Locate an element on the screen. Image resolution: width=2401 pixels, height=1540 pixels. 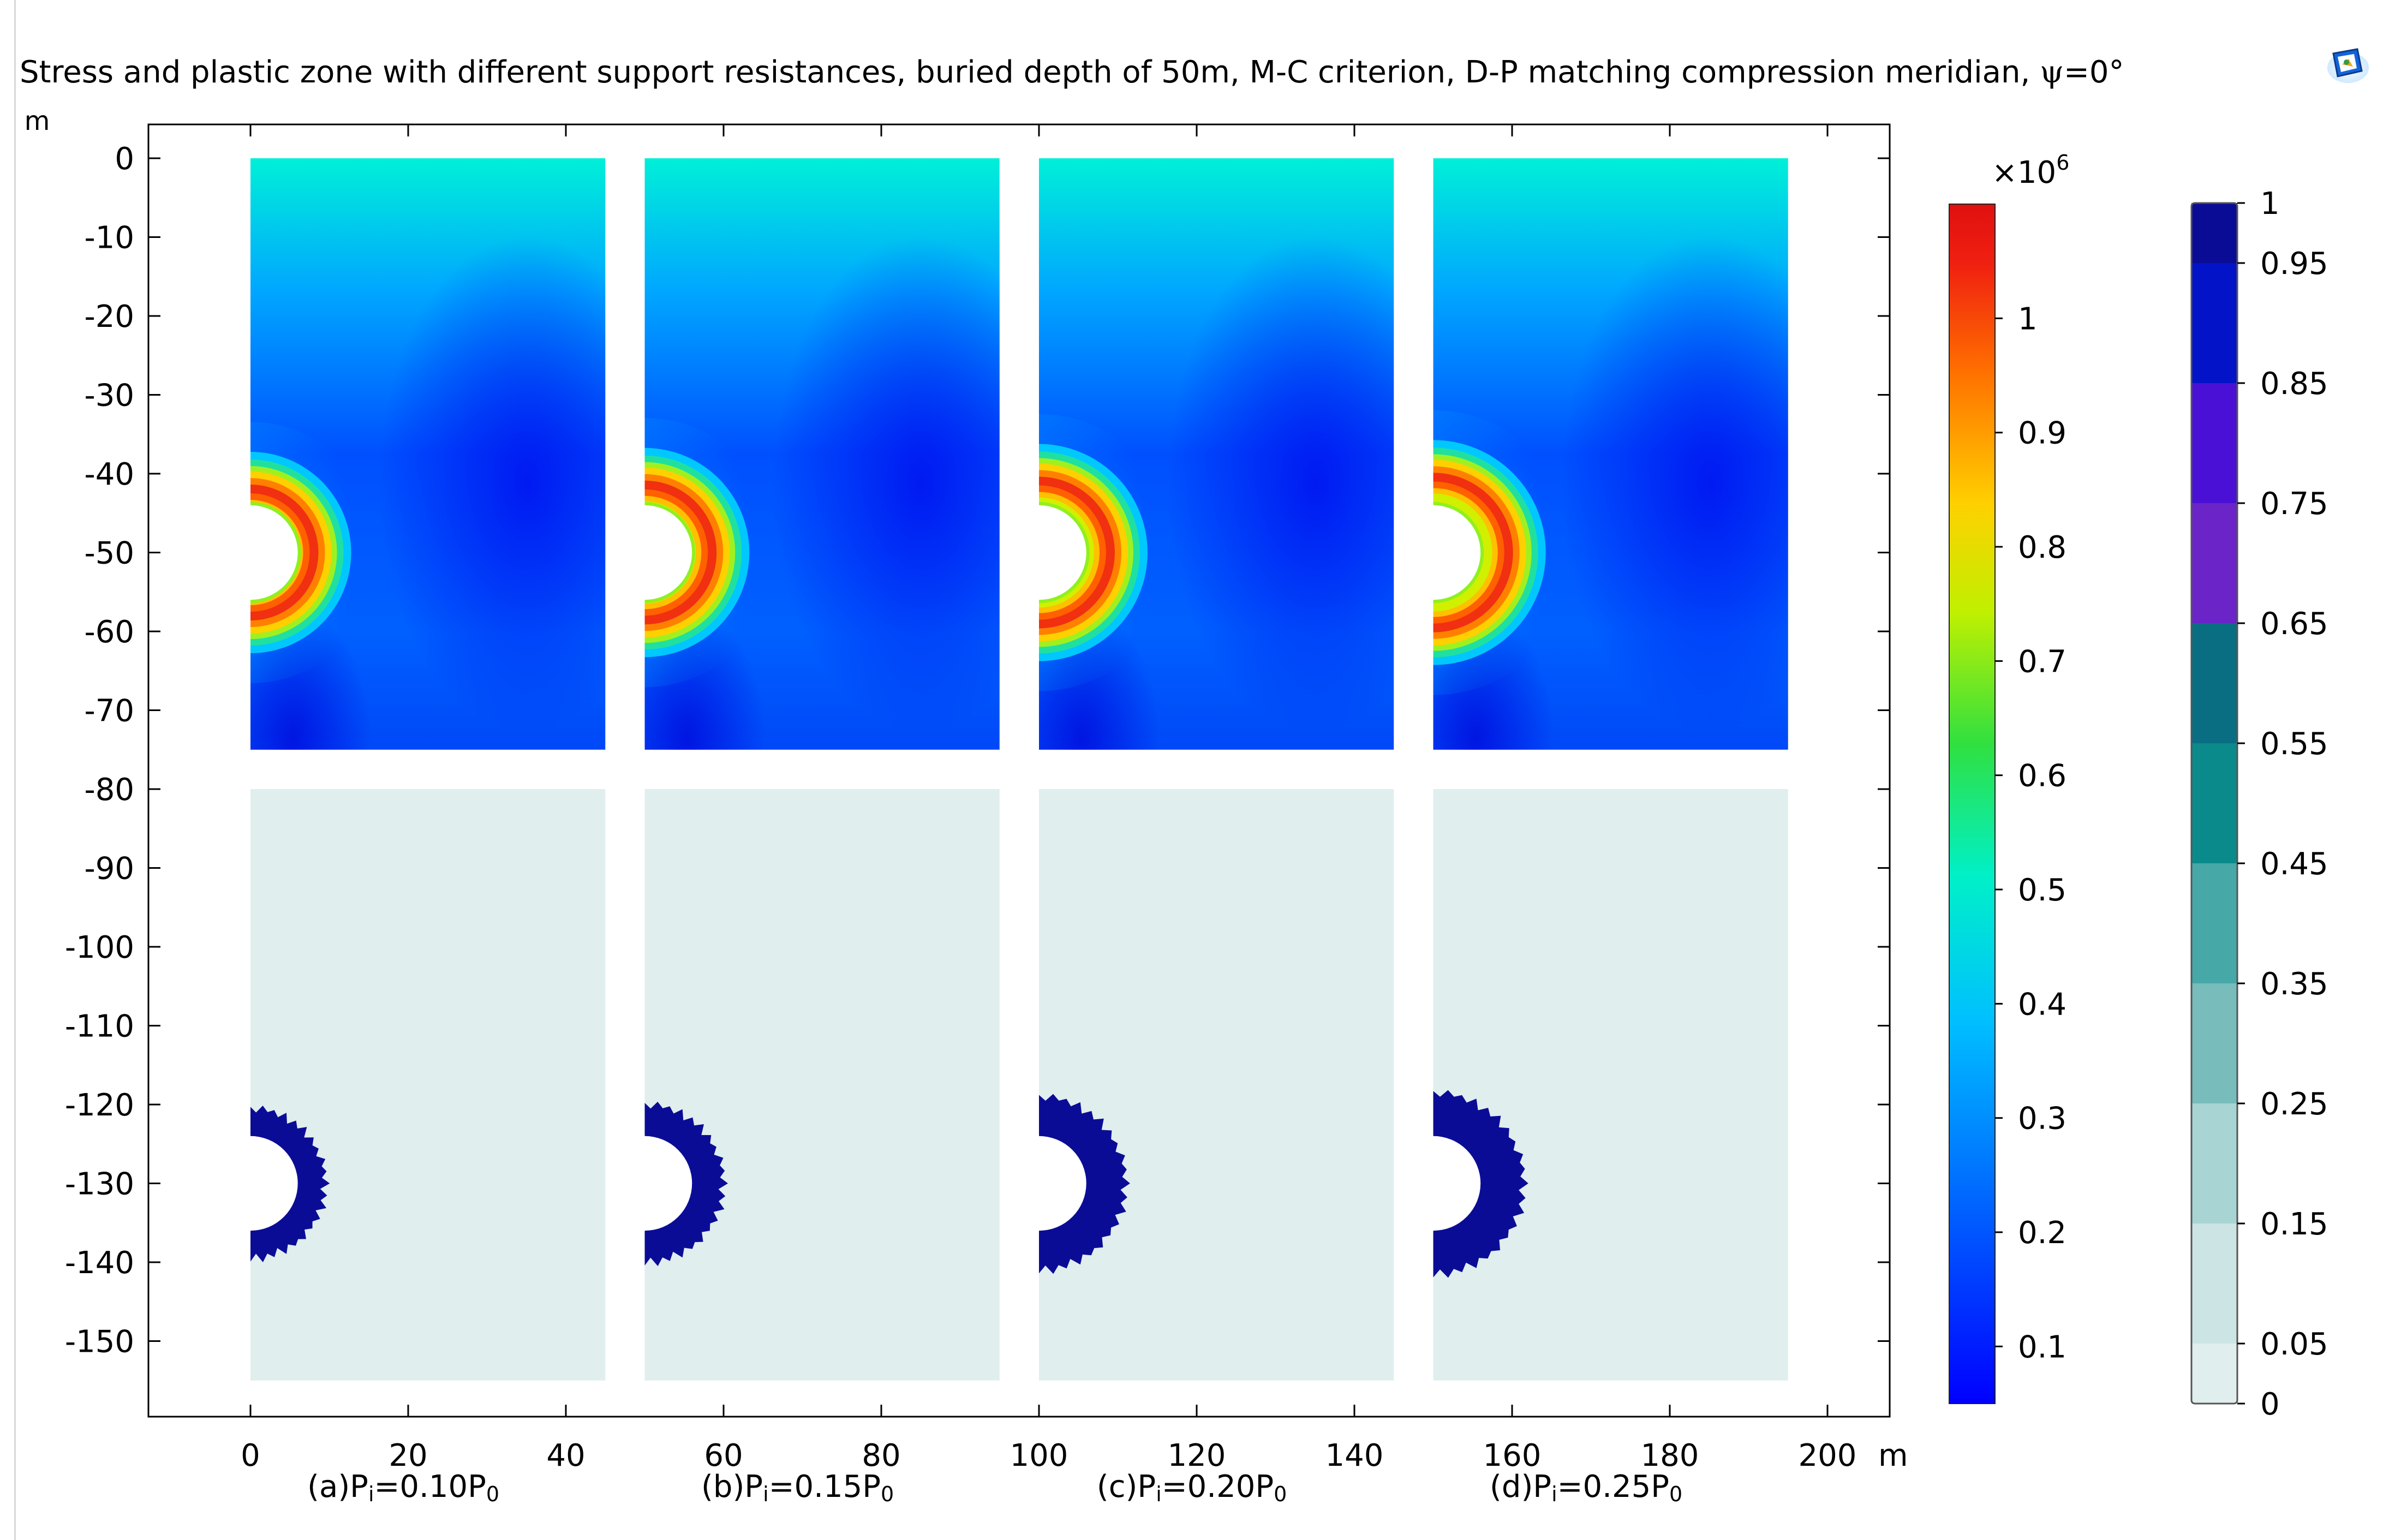
x-tick-label: 40 is located at coordinates (565, 1455).